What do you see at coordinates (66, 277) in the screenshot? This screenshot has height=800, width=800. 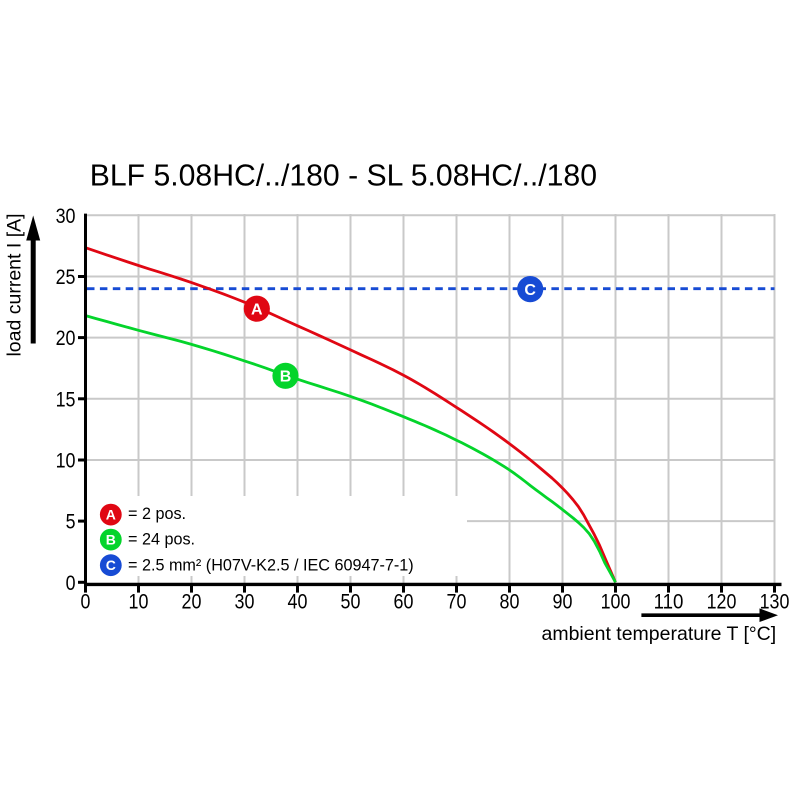 I see `svg-text: 25` at bounding box center [66, 277].